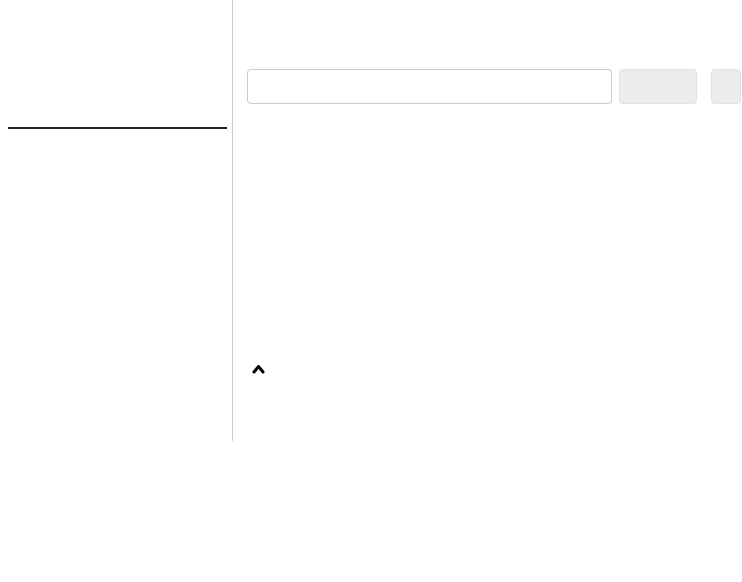 Image resolution: width=742 pixels, height=582 pixels. Describe the element at coordinates (658, 86) in the screenshot. I see `search-button` at that location.